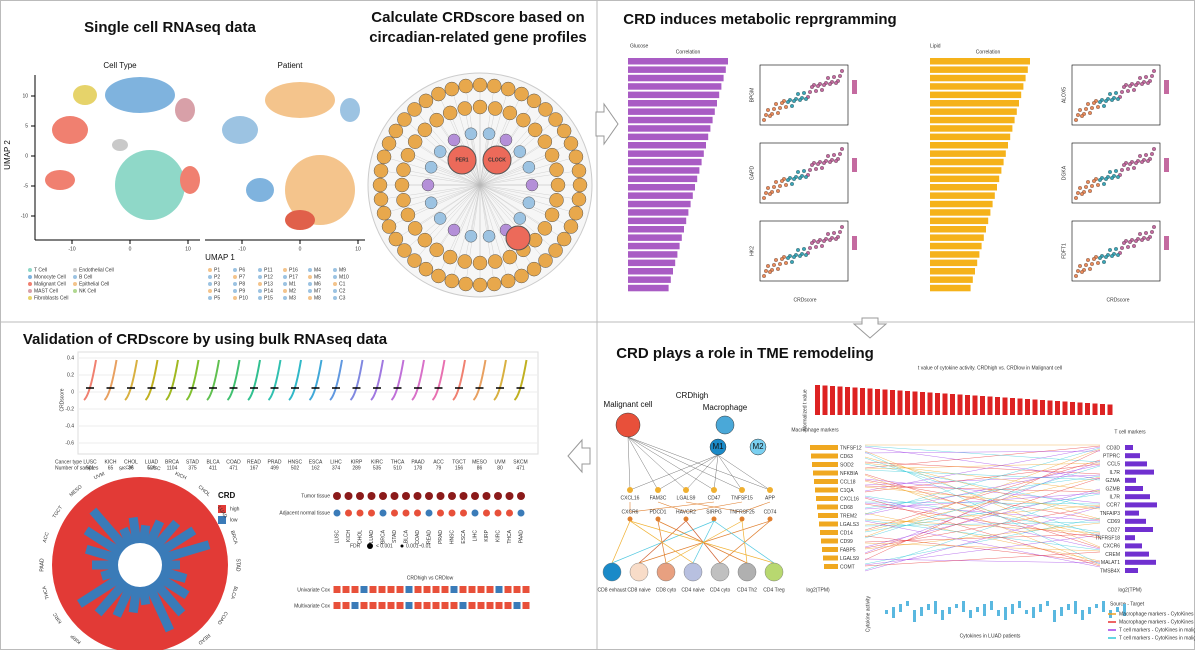  I want to click on label: TNFSF15, so click(742, 498).